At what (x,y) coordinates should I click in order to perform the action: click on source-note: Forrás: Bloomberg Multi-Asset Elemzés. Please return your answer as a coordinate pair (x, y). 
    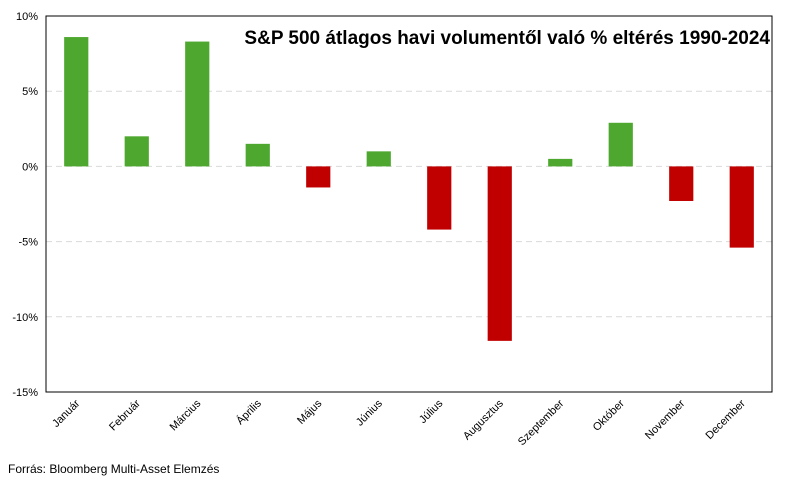
    Looking at the image, I should click on (114, 469).